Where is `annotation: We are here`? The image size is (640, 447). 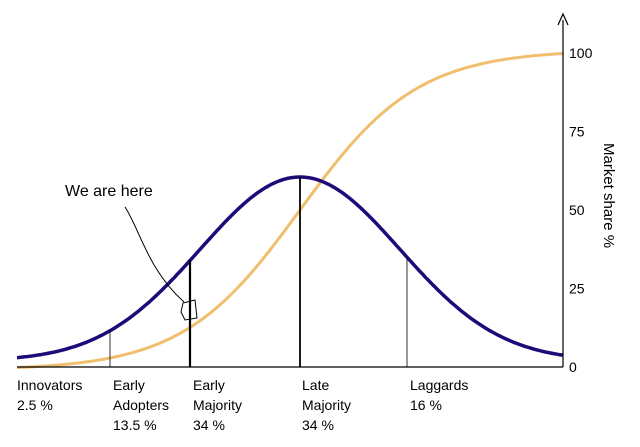 annotation: We are here is located at coordinates (131, 252).